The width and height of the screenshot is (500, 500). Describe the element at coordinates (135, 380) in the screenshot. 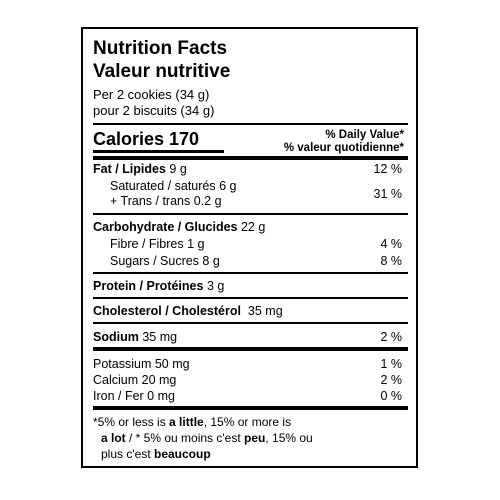

I see `calcium-row: Calcium 20 mg` at that location.